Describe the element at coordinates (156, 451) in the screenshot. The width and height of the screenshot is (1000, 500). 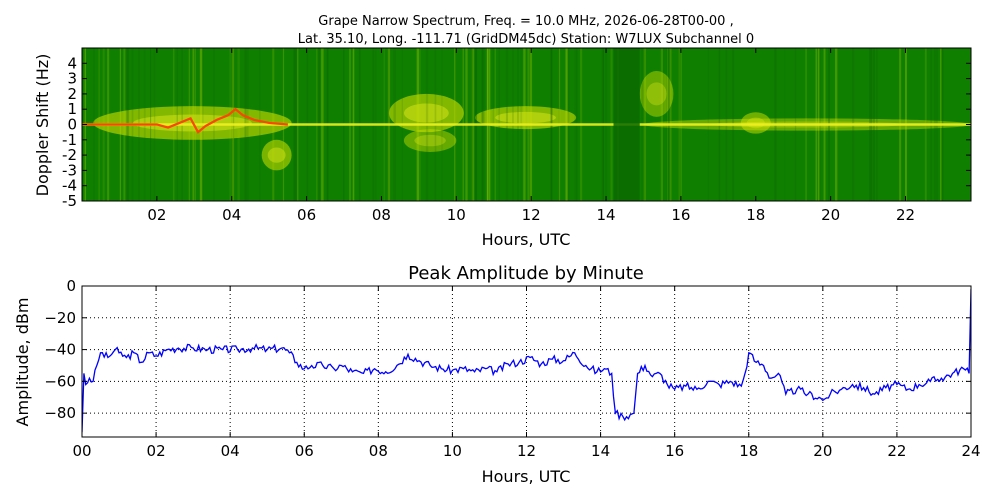
I see `amplitude-x-tick-label: 02` at that location.